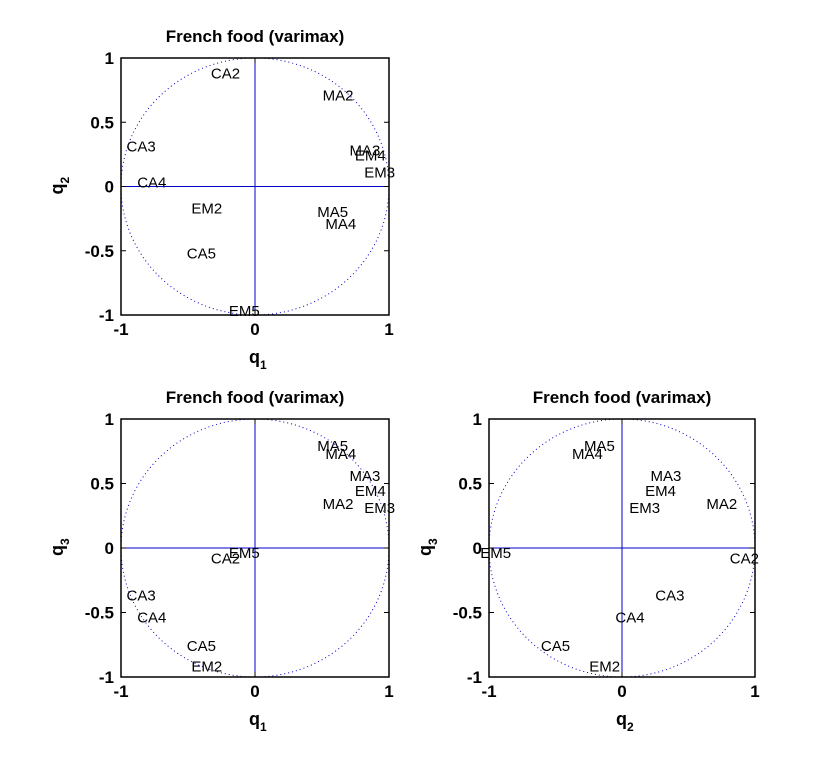 The width and height of the screenshot is (837, 762). Describe the element at coordinates (625, 721) in the screenshot. I see `x-axis-label: q2` at that location.